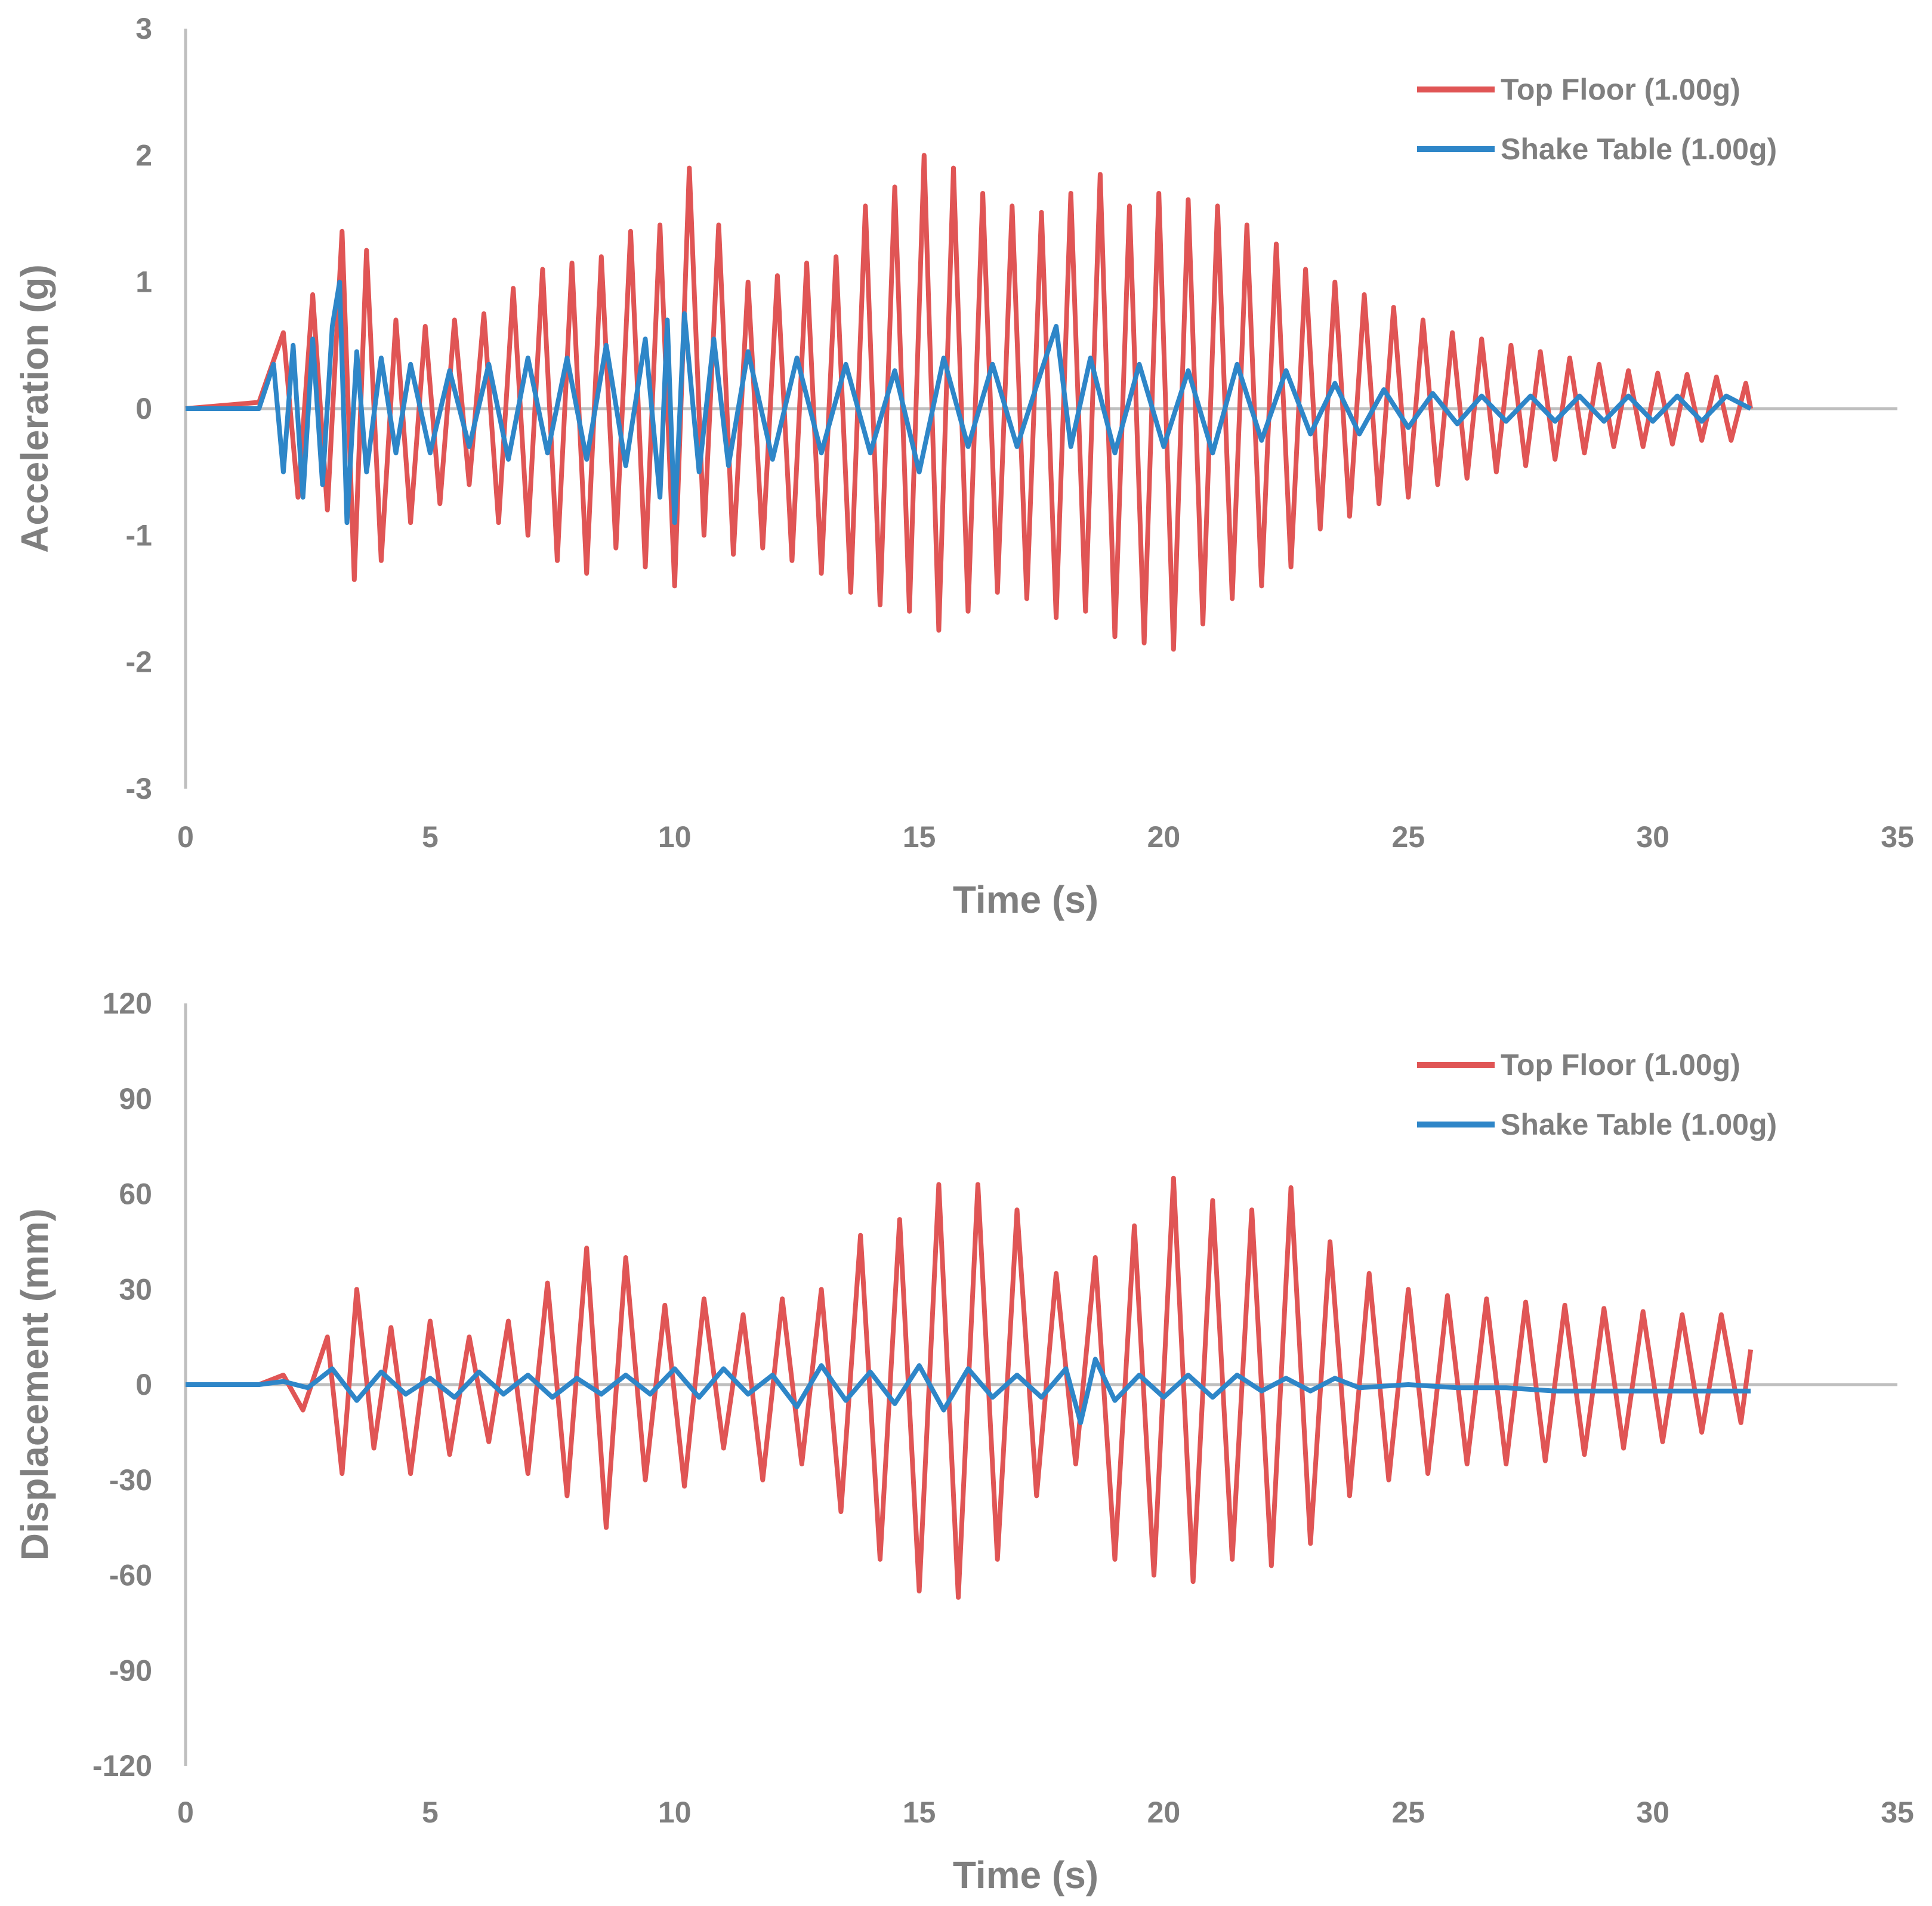  Describe the element at coordinates (130, 1575) in the screenshot. I see `disp-y-tick-label: -60` at that location.